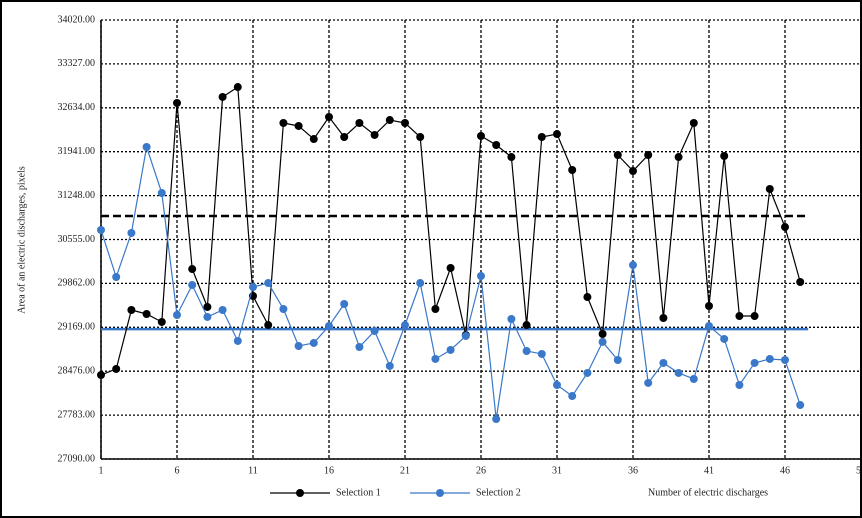  What do you see at coordinates (177, 470) in the screenshot?
I see `x-tick-label: 6` at bounding box center [177, 470].